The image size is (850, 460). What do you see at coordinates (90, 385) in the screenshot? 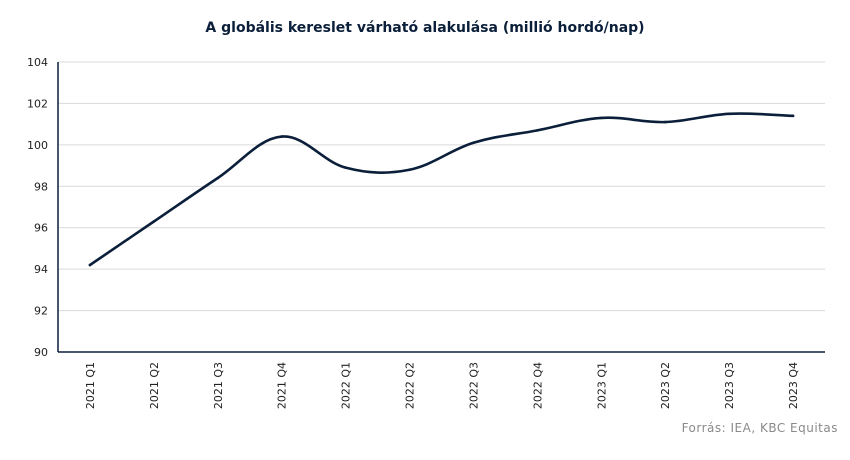
I see `x-tick-label: 2021 Q1` at bounding box center [90, 385].